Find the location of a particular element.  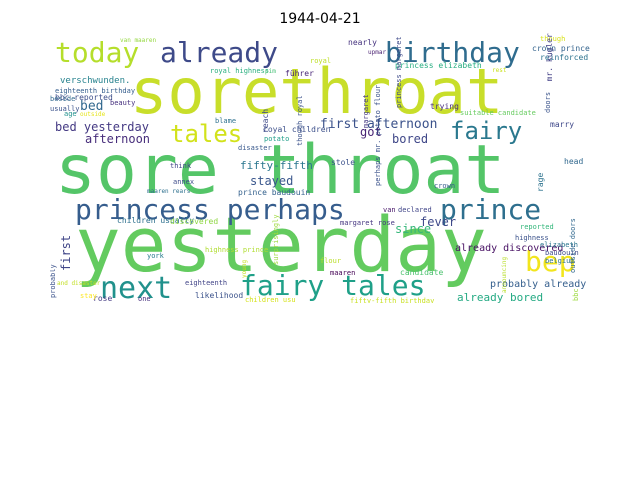

cloud-word: today is located at coordinates (97, 52).